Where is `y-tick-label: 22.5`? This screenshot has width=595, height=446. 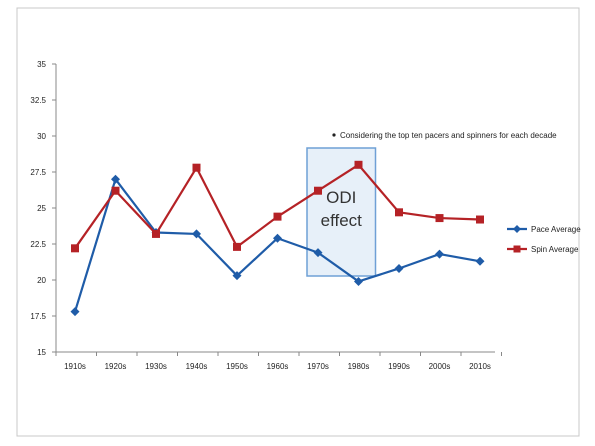
y-tick-label: 22.5 is located at coordinates (38, 244).